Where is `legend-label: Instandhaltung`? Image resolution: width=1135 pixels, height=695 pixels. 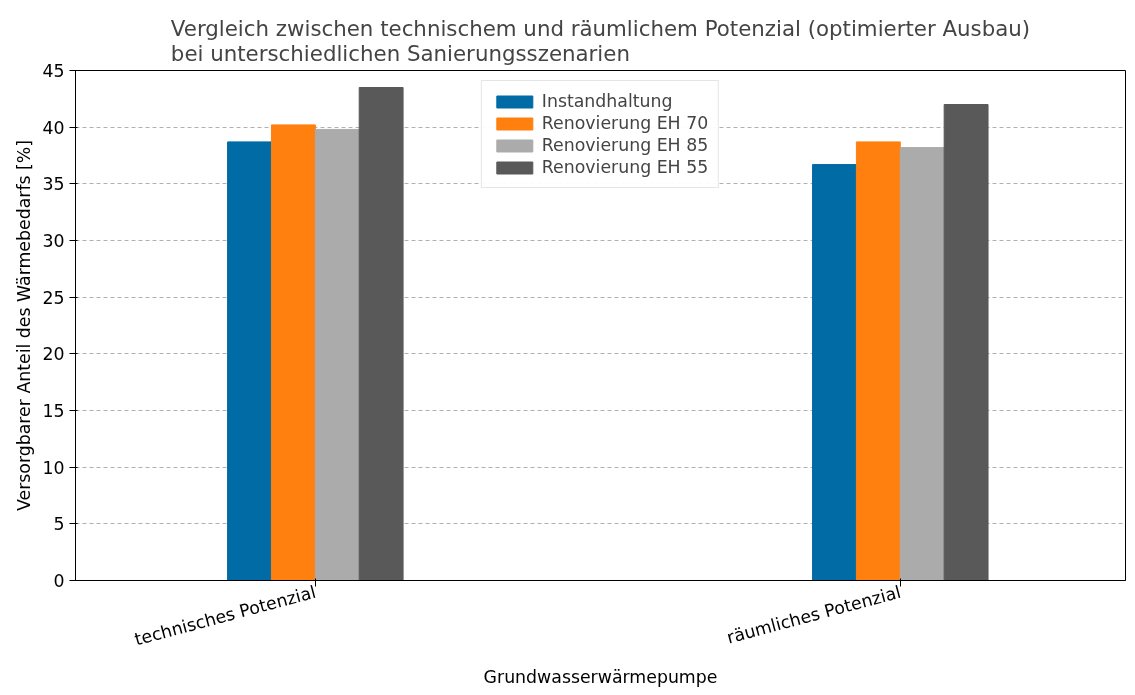
legend-label: Instandhaltung is located at coordinates (607, 101).